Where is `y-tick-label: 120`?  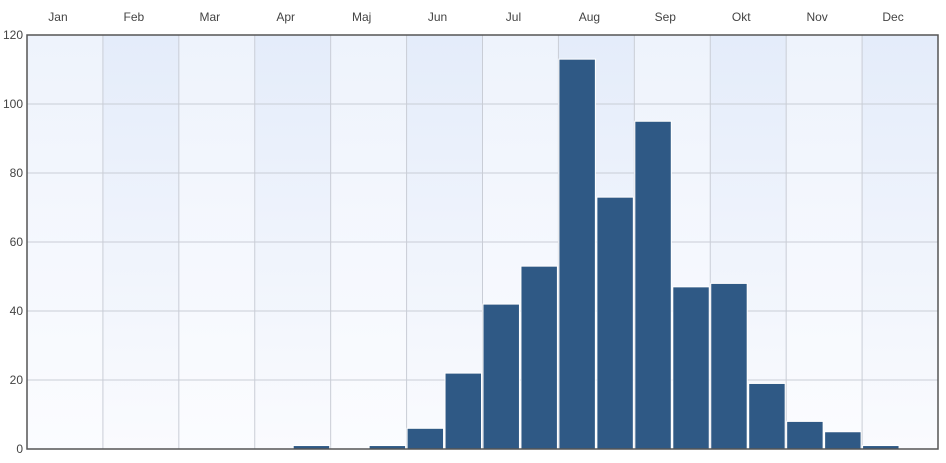
y-tick-label: 120 is located at coordinates (13, 35).